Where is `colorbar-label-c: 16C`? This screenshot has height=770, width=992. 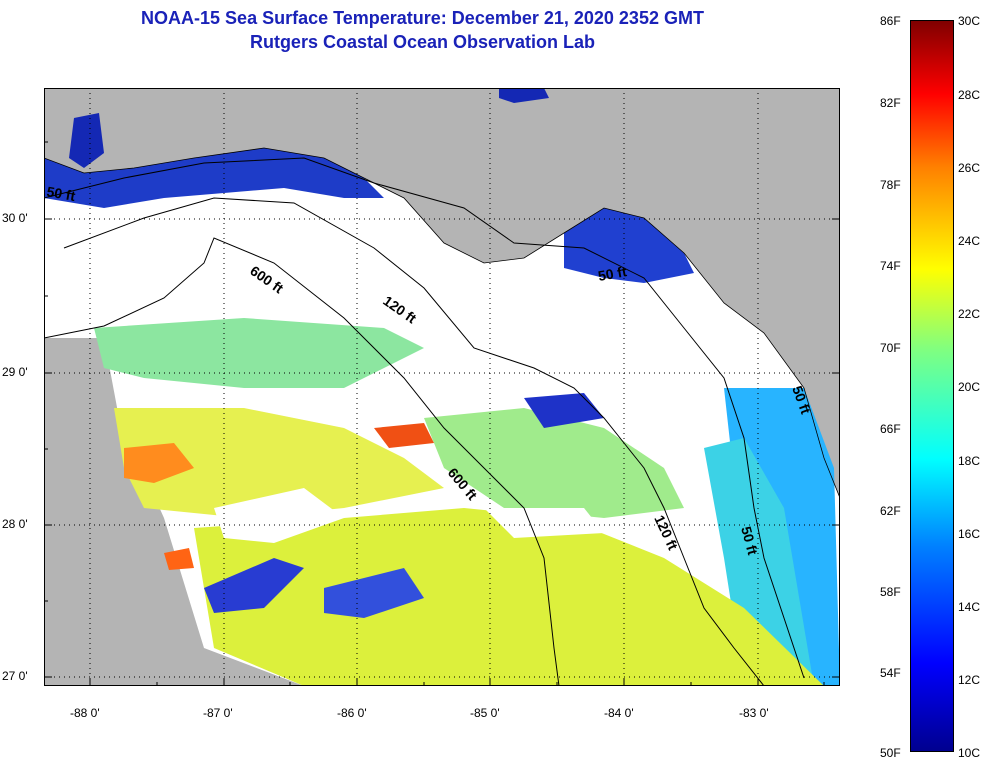 colorbar-label-c: 16C is located at coordinates (969, 534).